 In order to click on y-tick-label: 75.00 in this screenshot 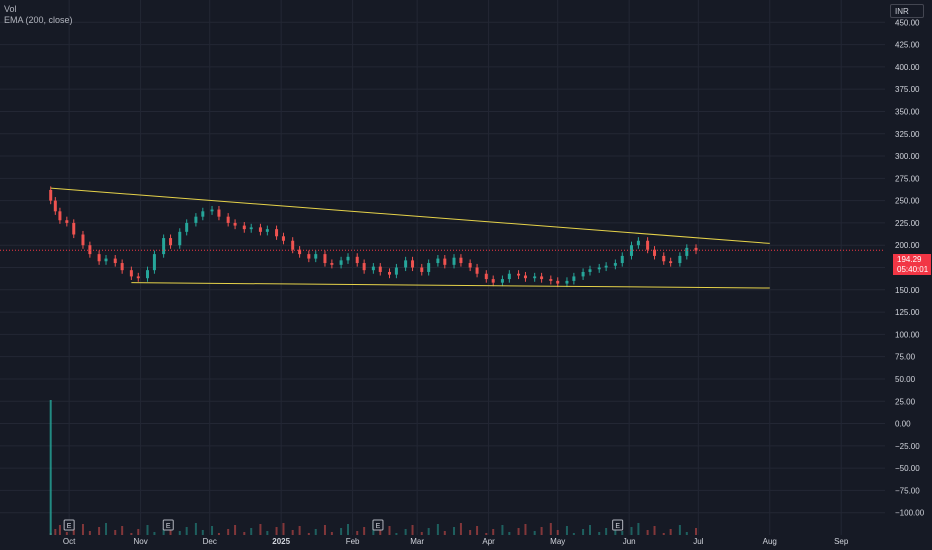, I will do `click(905, 357)`.